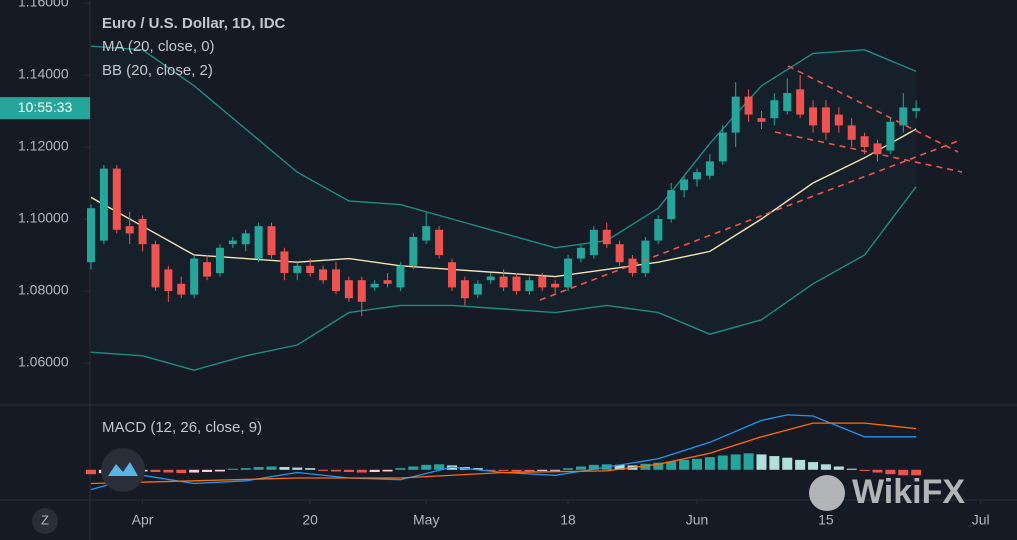  I want to click on watermark-icon, so click(827, 493).